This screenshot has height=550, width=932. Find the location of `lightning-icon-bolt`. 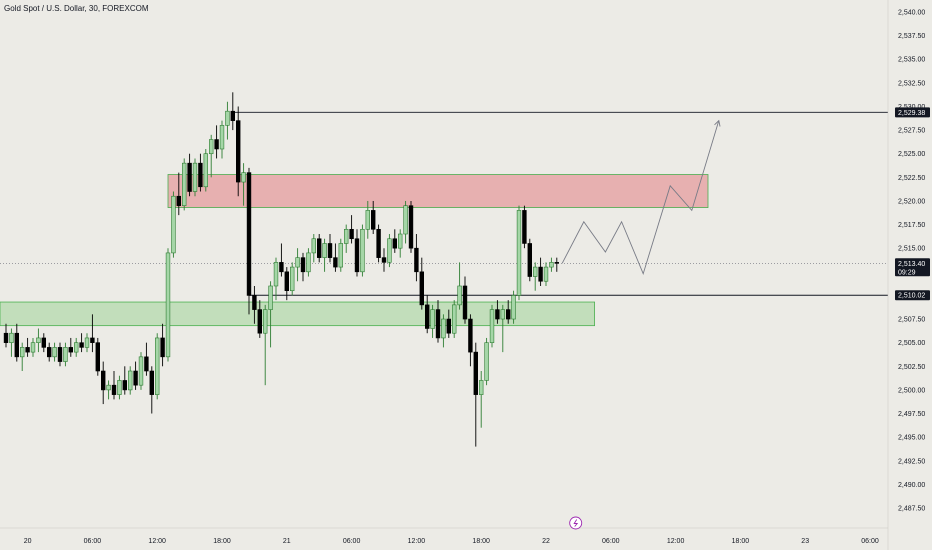

lightning-icon-bolt is located at coordinates (576, 523).